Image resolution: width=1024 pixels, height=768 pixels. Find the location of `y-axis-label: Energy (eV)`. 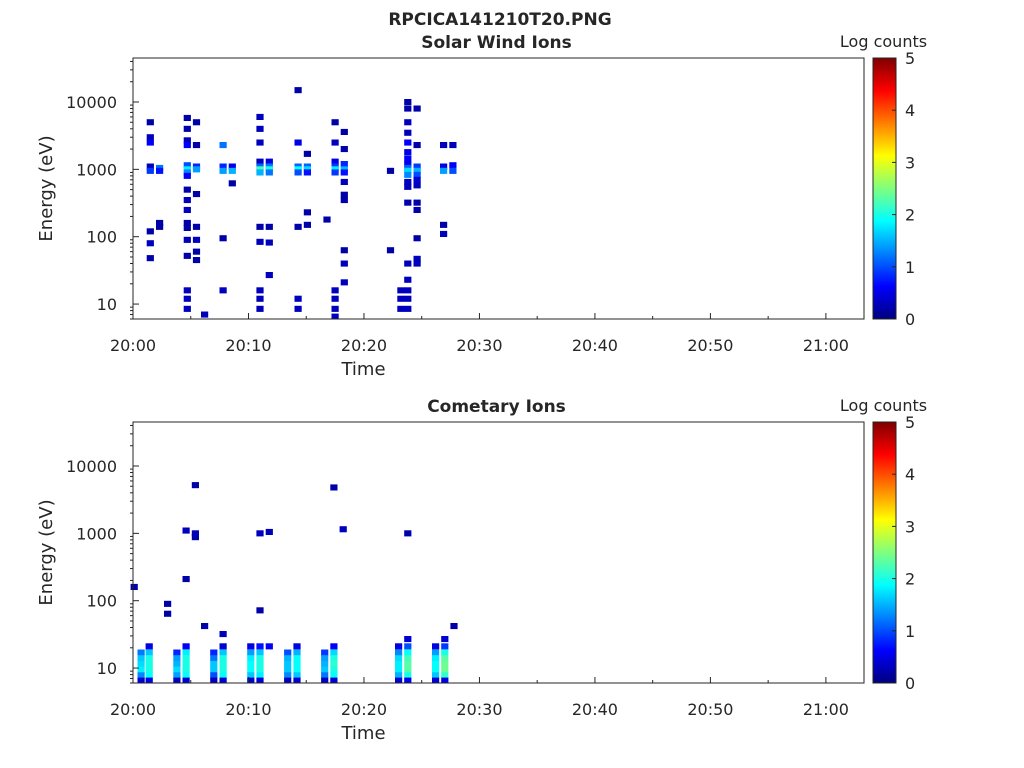

y-axis-label: Energy (eV) is located at coordinates (46, 188).